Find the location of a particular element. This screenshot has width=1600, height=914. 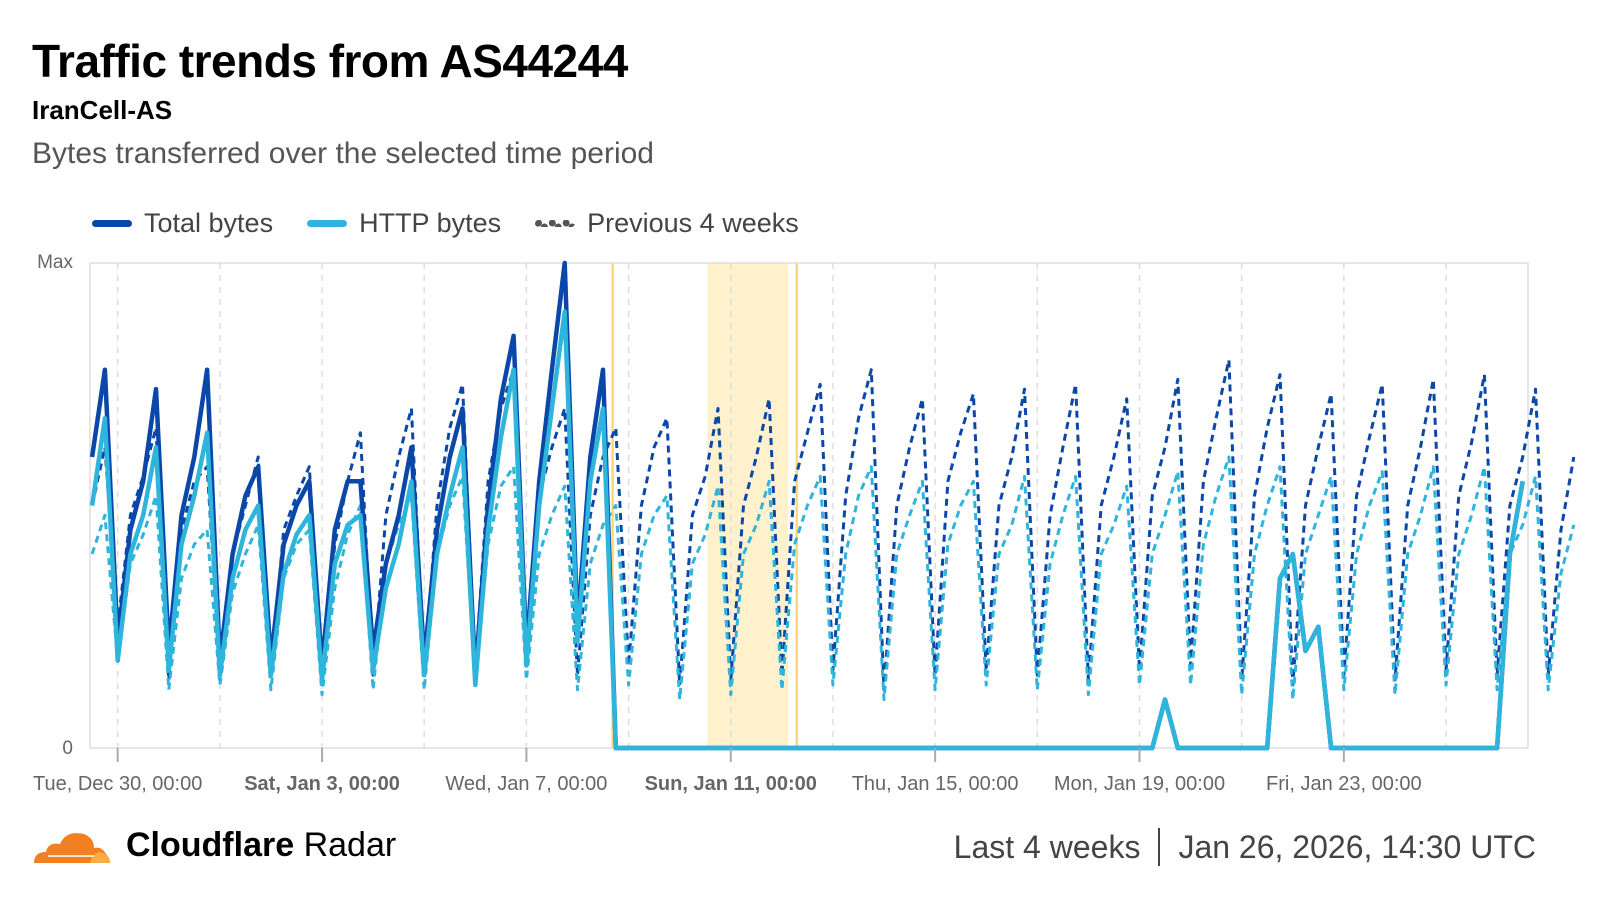

x-tick-label: Thu, Jan 15, 00:00 is located at coordinates (935, 784).